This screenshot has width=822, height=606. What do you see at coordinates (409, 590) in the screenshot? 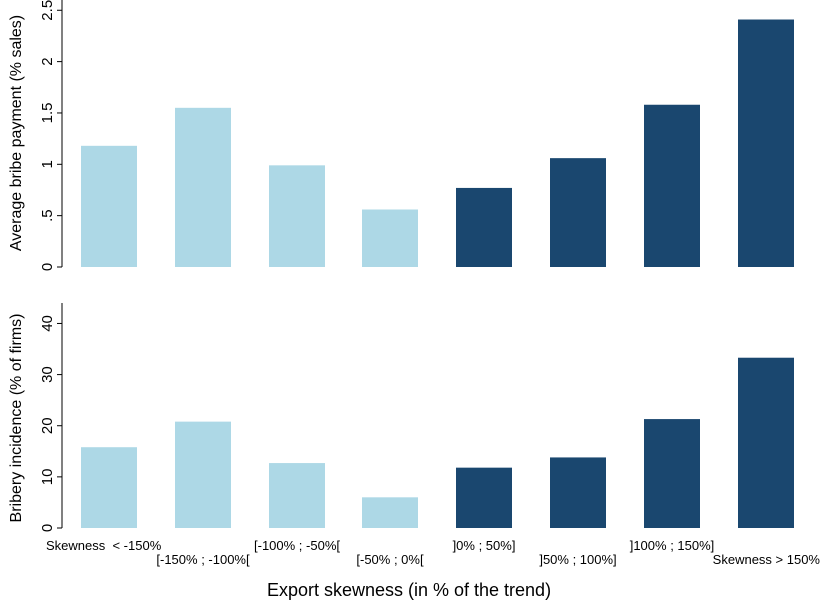
I see `x-axis-label: Export skewness (in % of the trend)` at bounding box center [409, 590].